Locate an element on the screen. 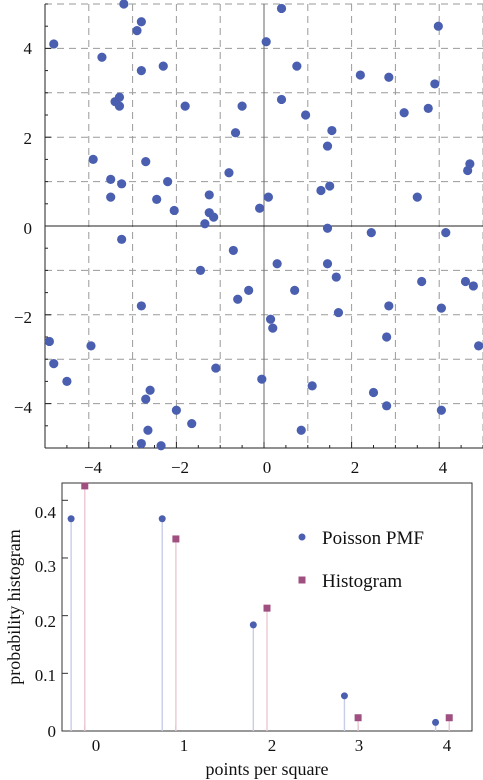 The width and height of the screenshot is (483, 780). x-tick-label: 1 is located at coordinates (184, 745).